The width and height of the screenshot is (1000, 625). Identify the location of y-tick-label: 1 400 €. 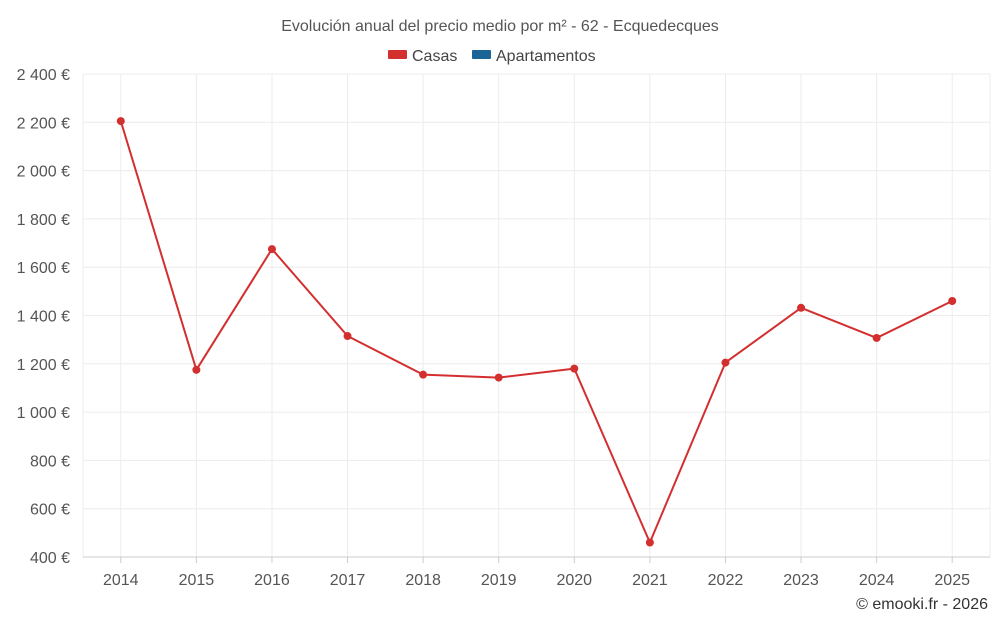
(43, 317).